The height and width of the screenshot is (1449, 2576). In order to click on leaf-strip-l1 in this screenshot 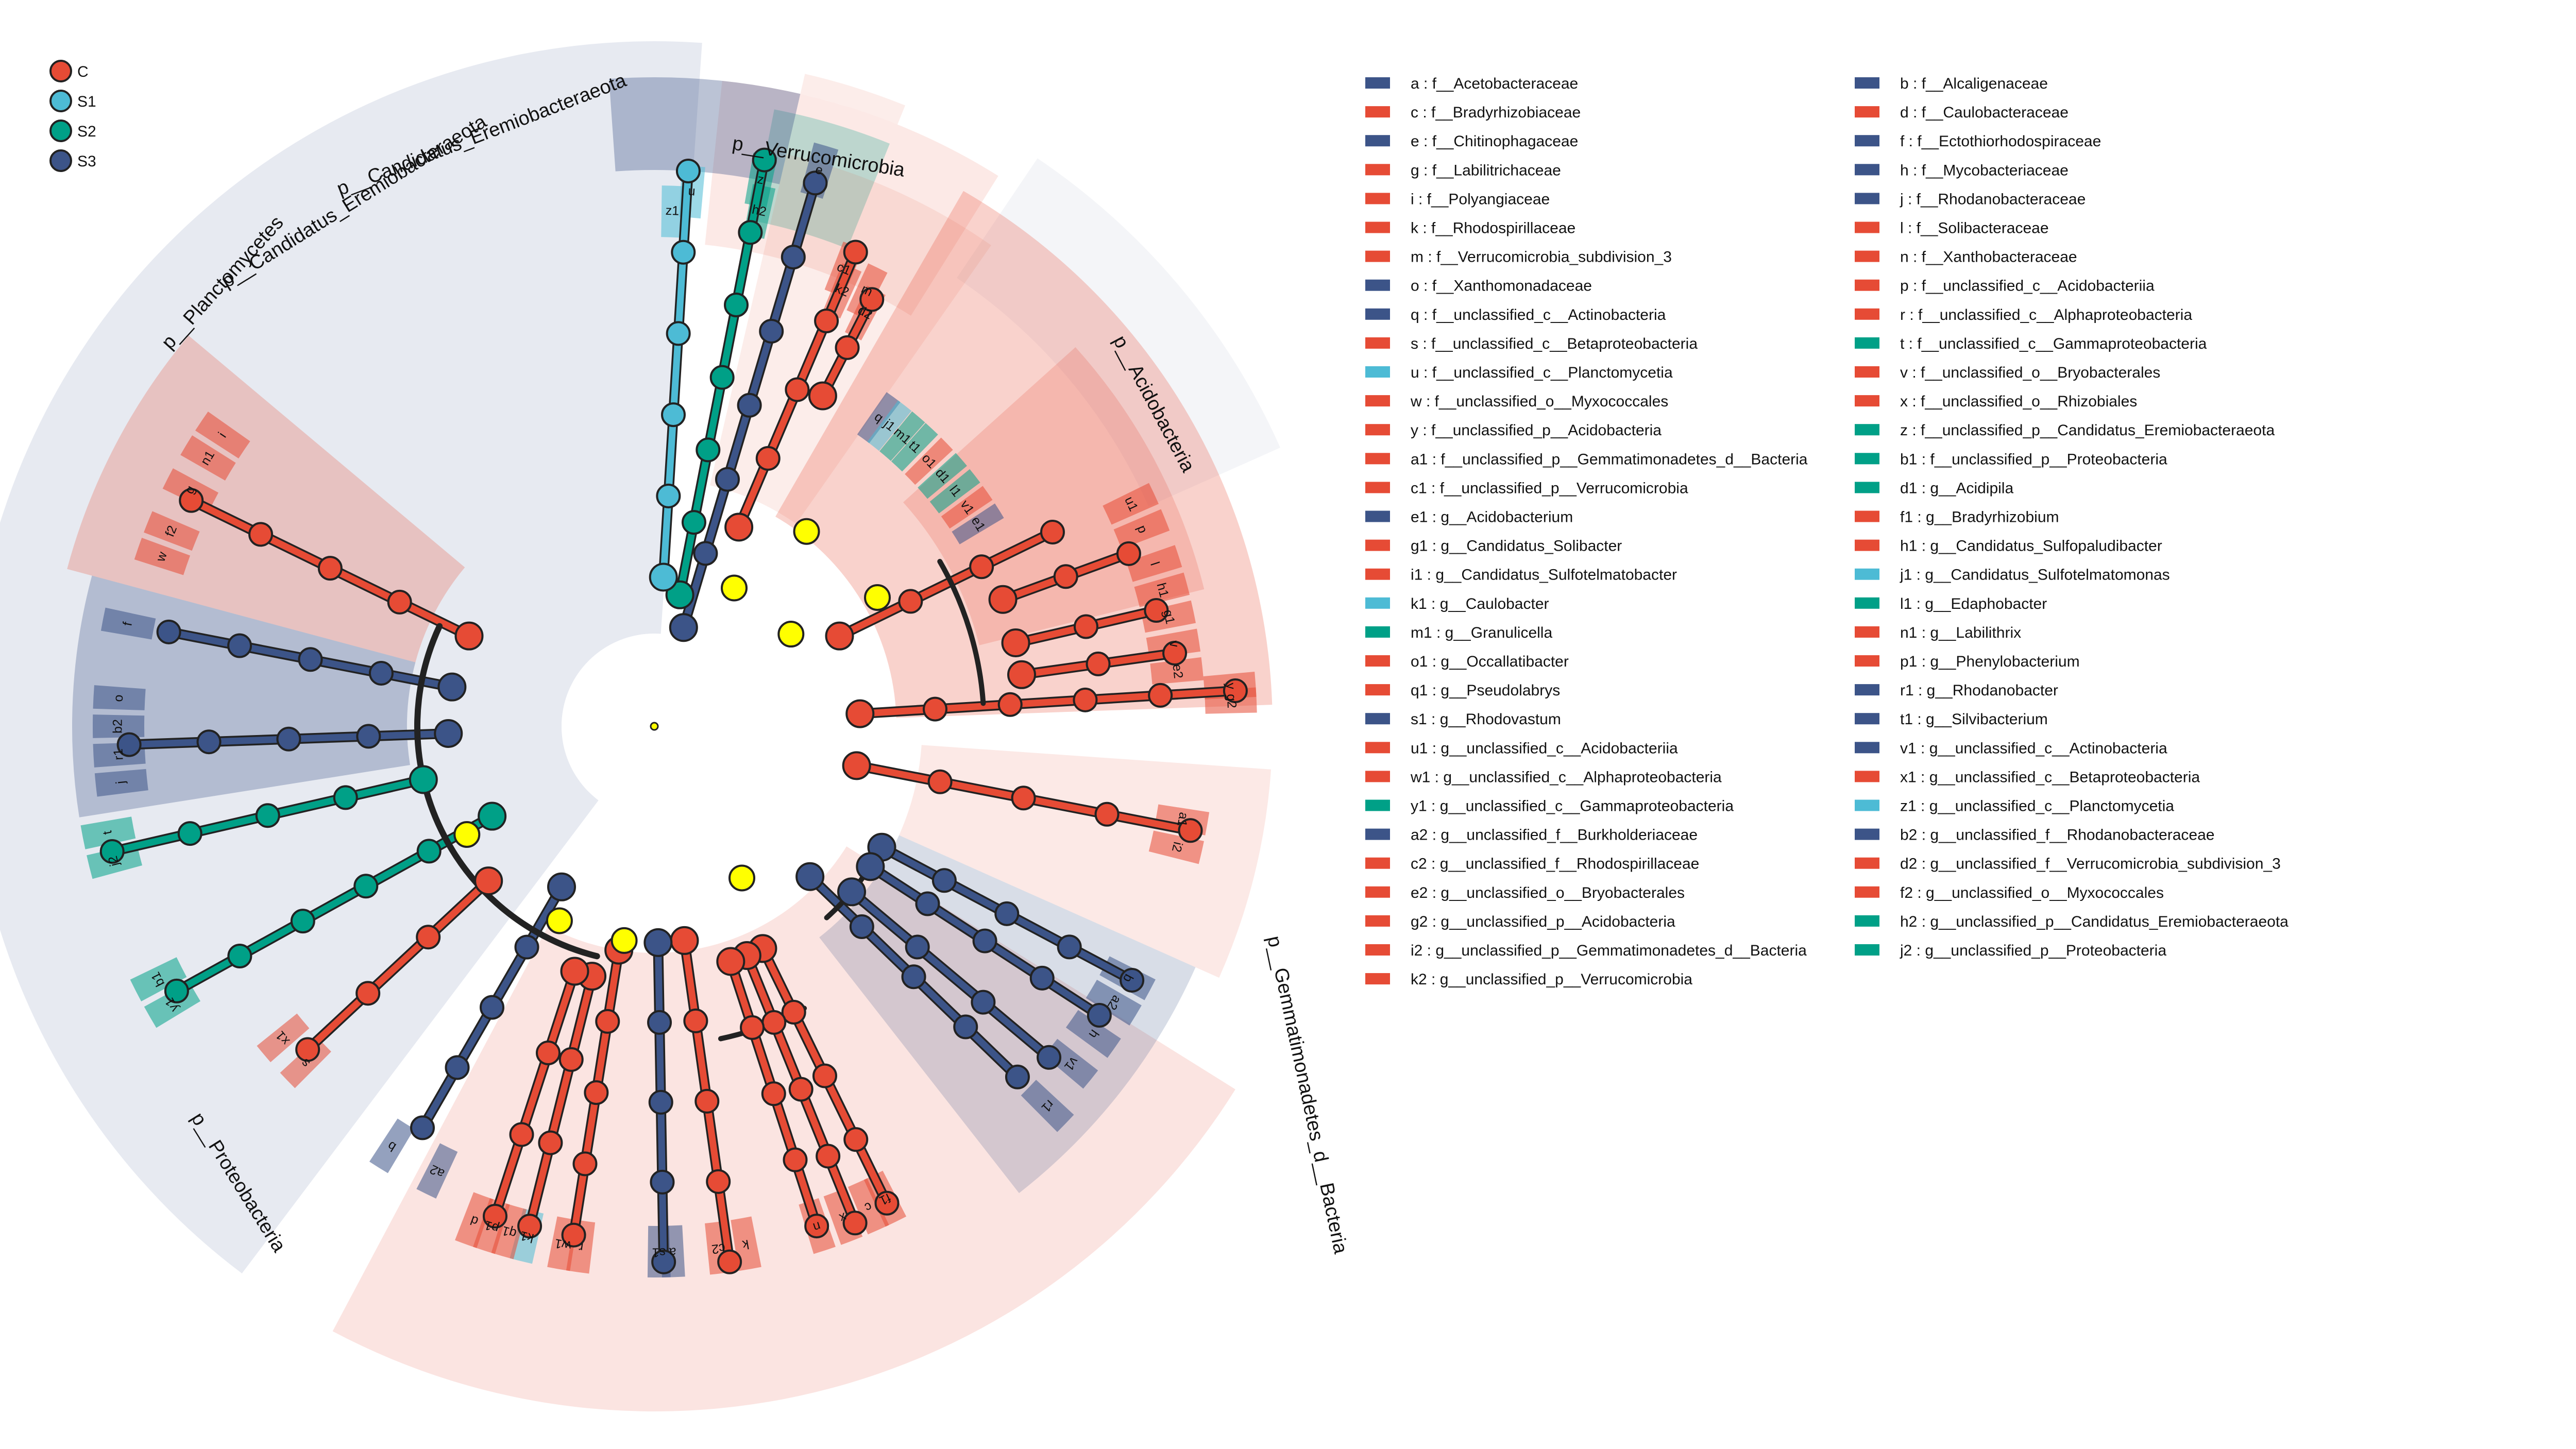, I will do `click(954, 492)`.